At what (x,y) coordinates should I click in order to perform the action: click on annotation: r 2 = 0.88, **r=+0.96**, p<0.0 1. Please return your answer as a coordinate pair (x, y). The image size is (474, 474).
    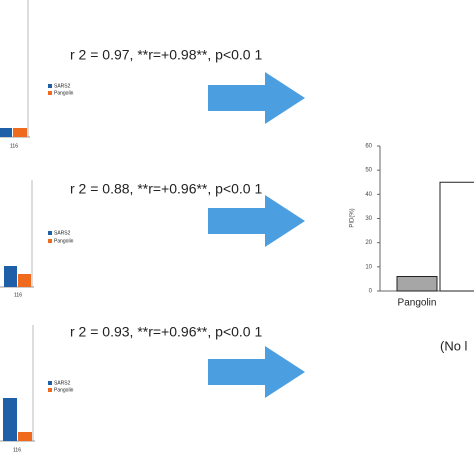
    Looking at the image, I should click on (166, 189).